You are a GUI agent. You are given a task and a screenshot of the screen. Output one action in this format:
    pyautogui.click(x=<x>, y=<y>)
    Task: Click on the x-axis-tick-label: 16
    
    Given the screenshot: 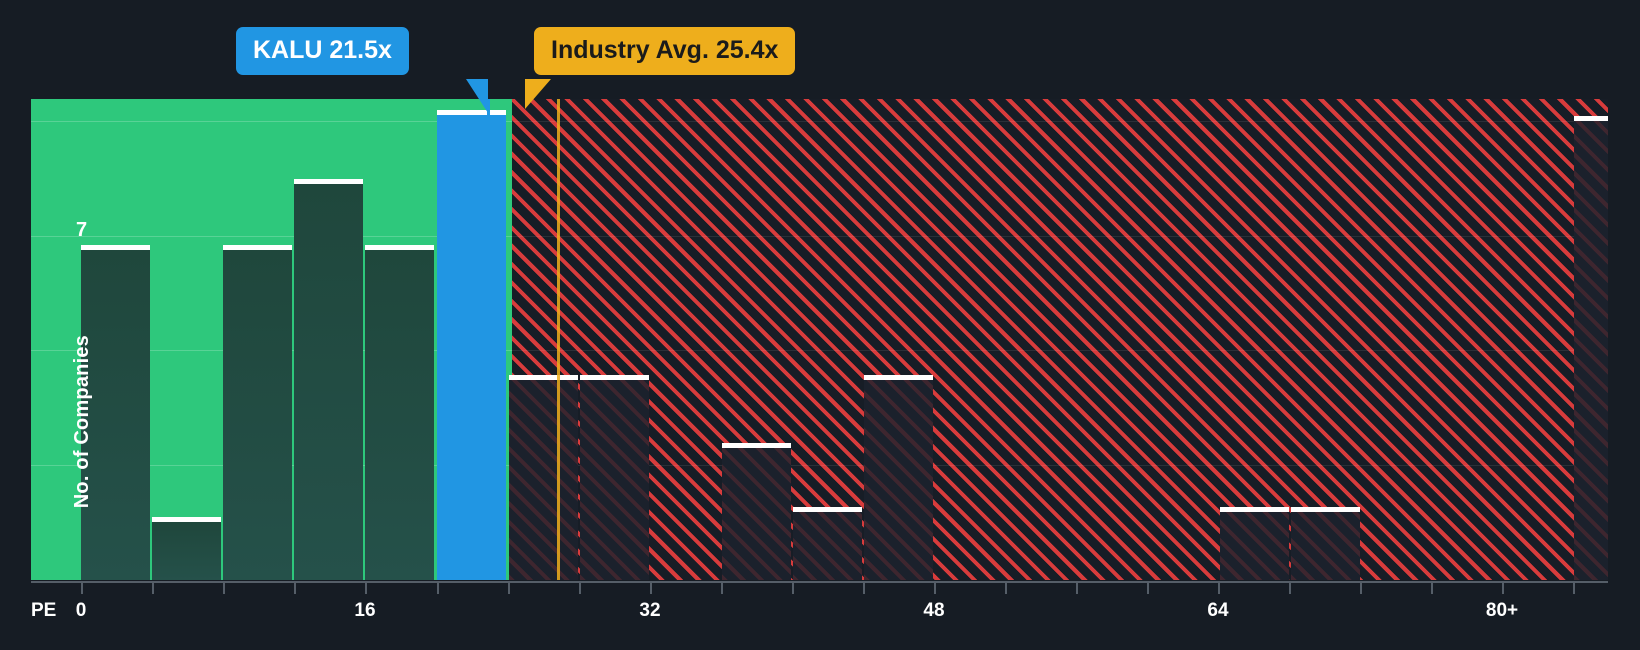 What is the action you would take?
    pyautogui.click(x=365, y=610)
    